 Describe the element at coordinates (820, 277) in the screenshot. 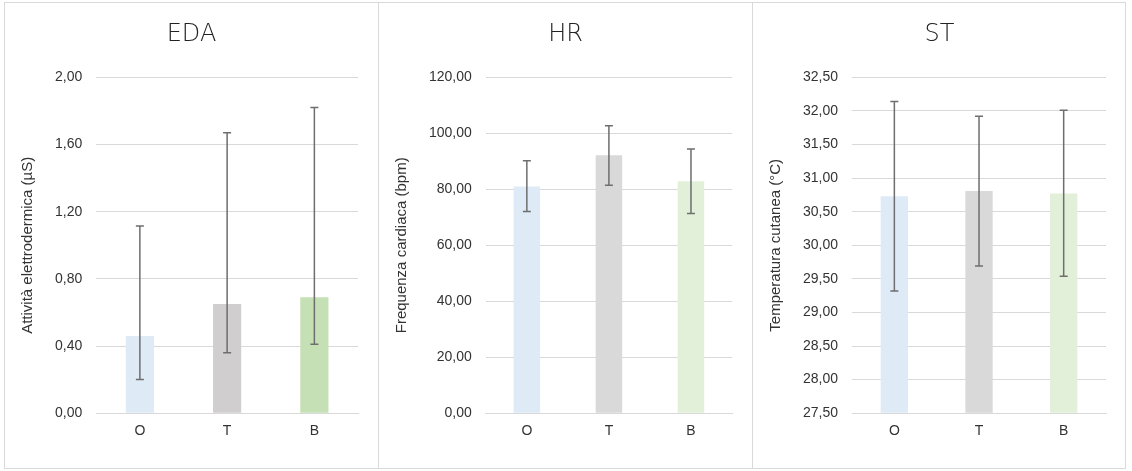

I see `y-tick-label: 29,50` at that location.